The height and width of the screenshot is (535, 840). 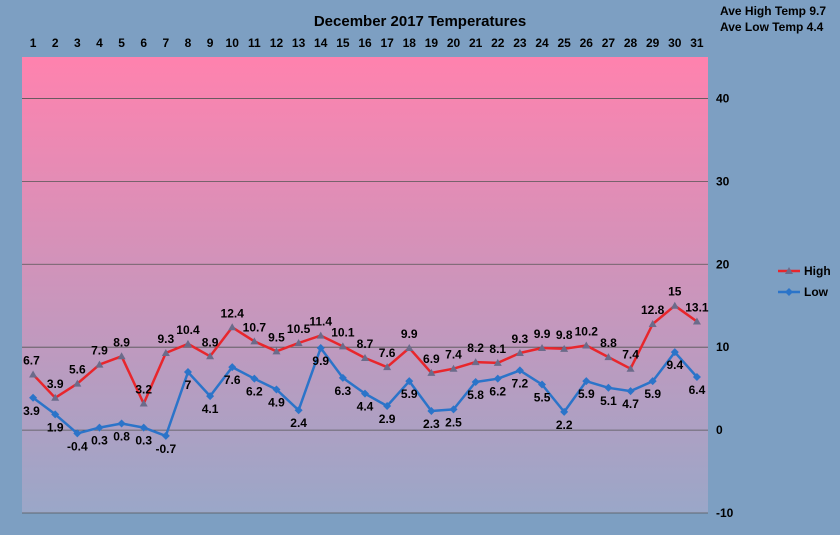 What do you see at coordinates (719, 430) in the screenshot?
I see `y-tick-label: 0` at bounding box center [719, 430].